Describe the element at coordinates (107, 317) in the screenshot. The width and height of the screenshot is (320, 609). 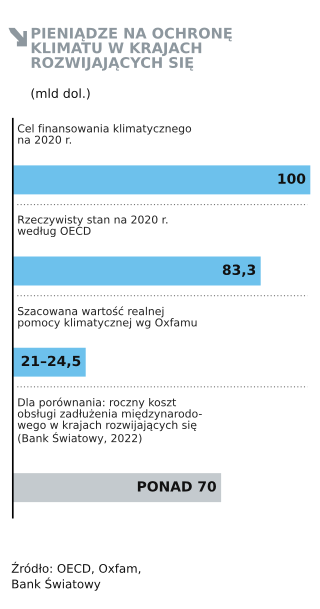
I see `y-tick-label: Szacowana wartość realnej pomocy klimatycznej wg Oxfamu` at that location.